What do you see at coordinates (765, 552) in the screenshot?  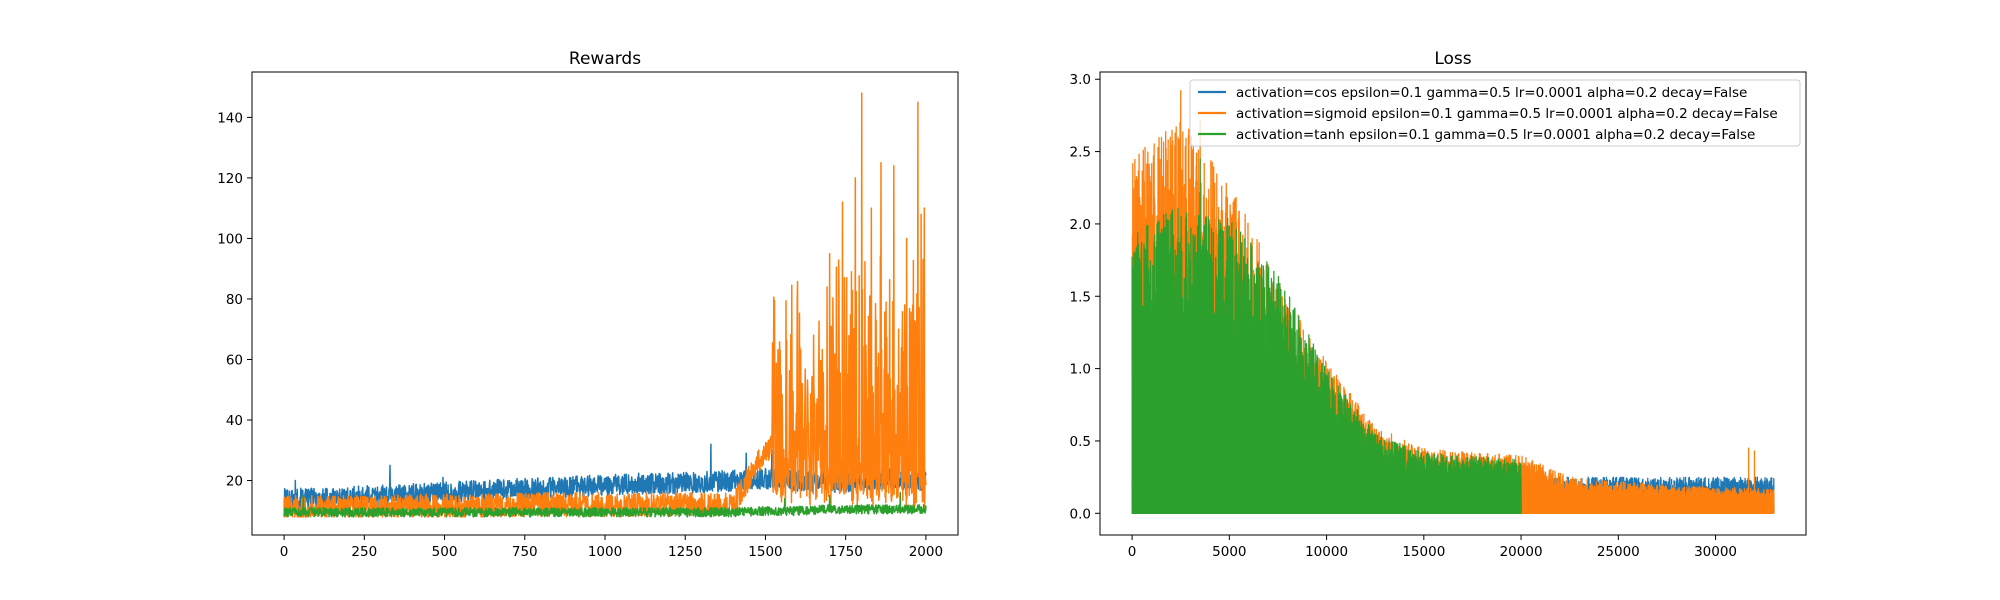 I see `x-tick-label: 1500` at bounding box center [765, 552].